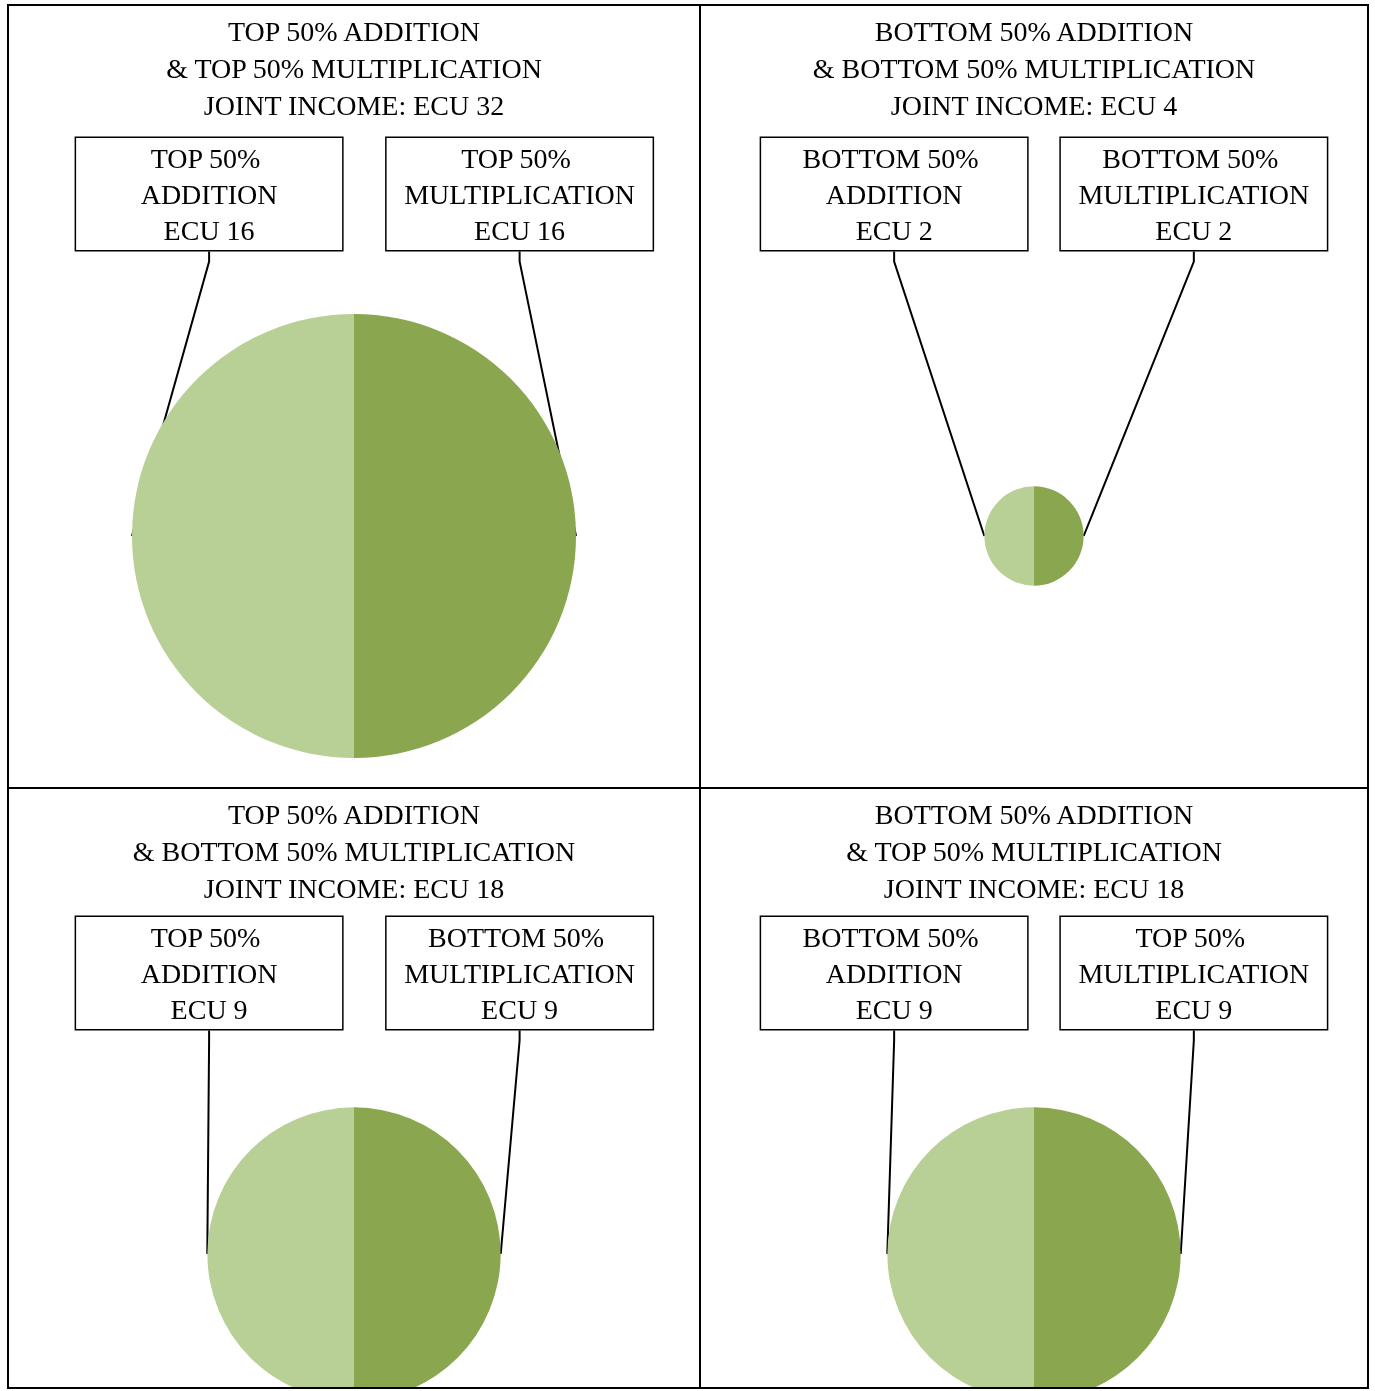 The width and height of the screenshot is (1375, 1391). I want to click on chart-title: BOTTOM 50% ADDITION & BOTTOM 50% MULTIPLICATION JOINT INCOME: ECU 4, so click(1034, 68).